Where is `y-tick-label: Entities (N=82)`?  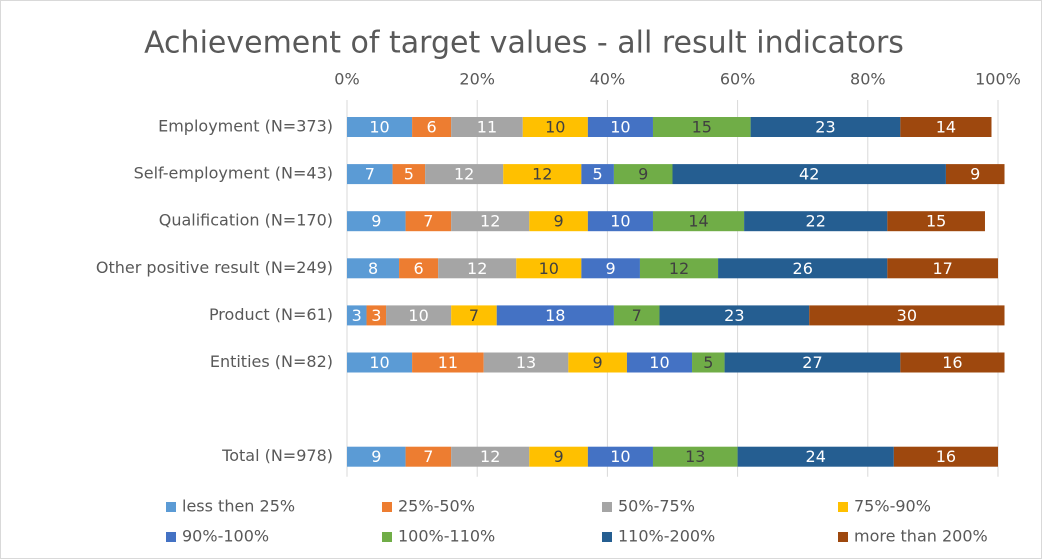
y-tick-label: Entities (N=82) is located at coordinates (271, 361).